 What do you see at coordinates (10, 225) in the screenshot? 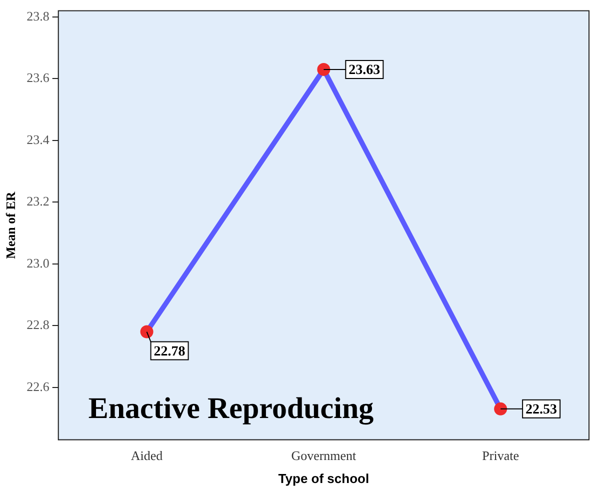
I see `y-axis-title: Mean of ER` at bounding box center [10, 225].